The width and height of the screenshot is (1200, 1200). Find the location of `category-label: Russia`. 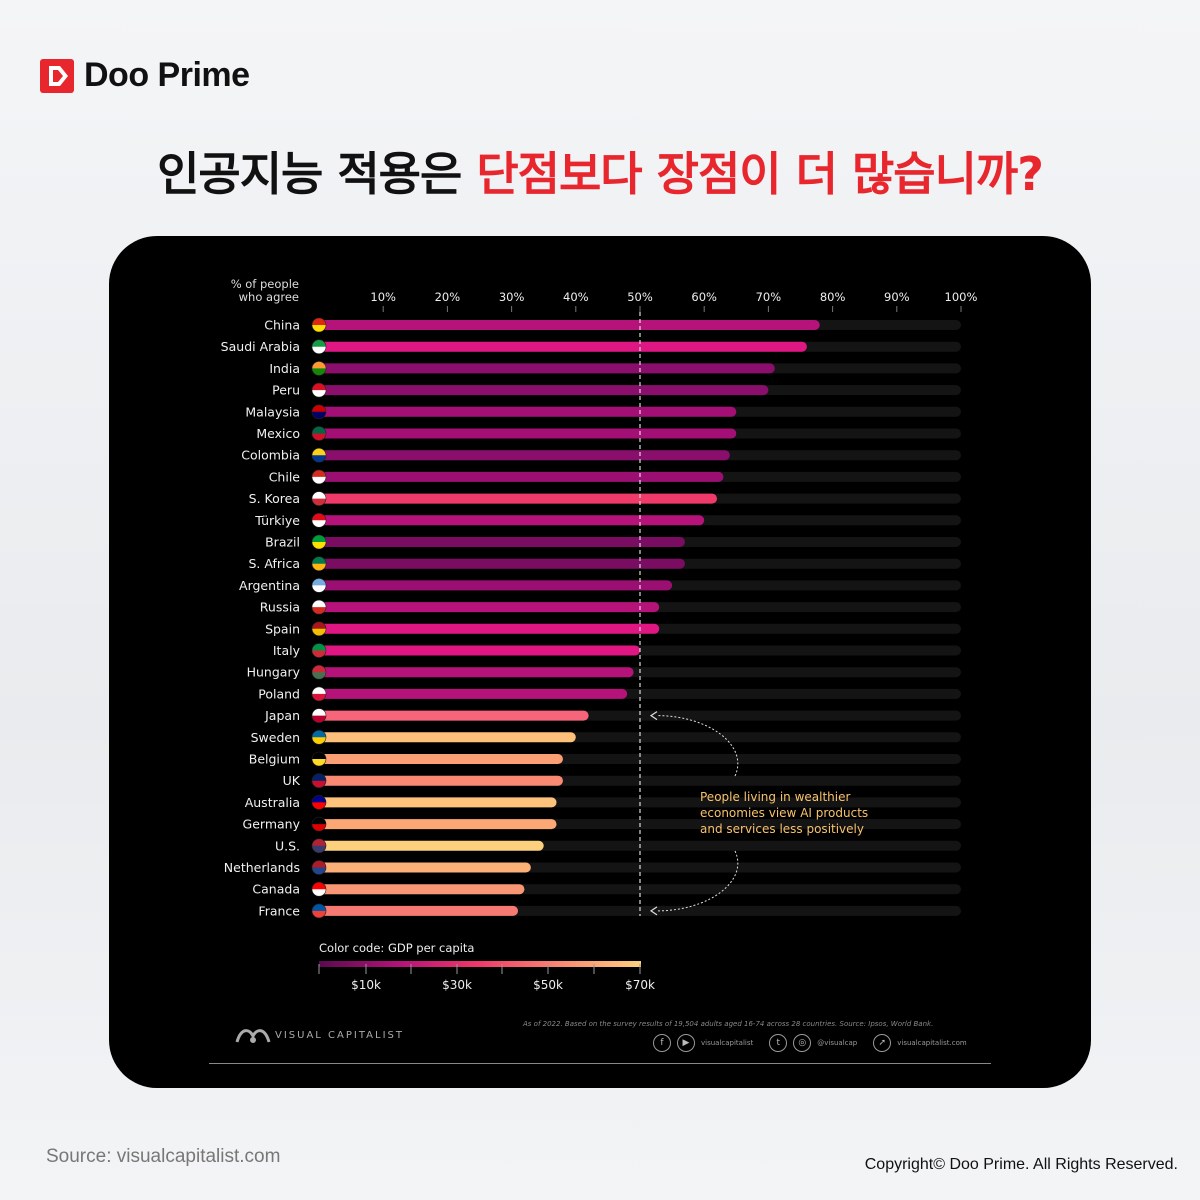

category-label: Russia is located at coordinates (280, 607).